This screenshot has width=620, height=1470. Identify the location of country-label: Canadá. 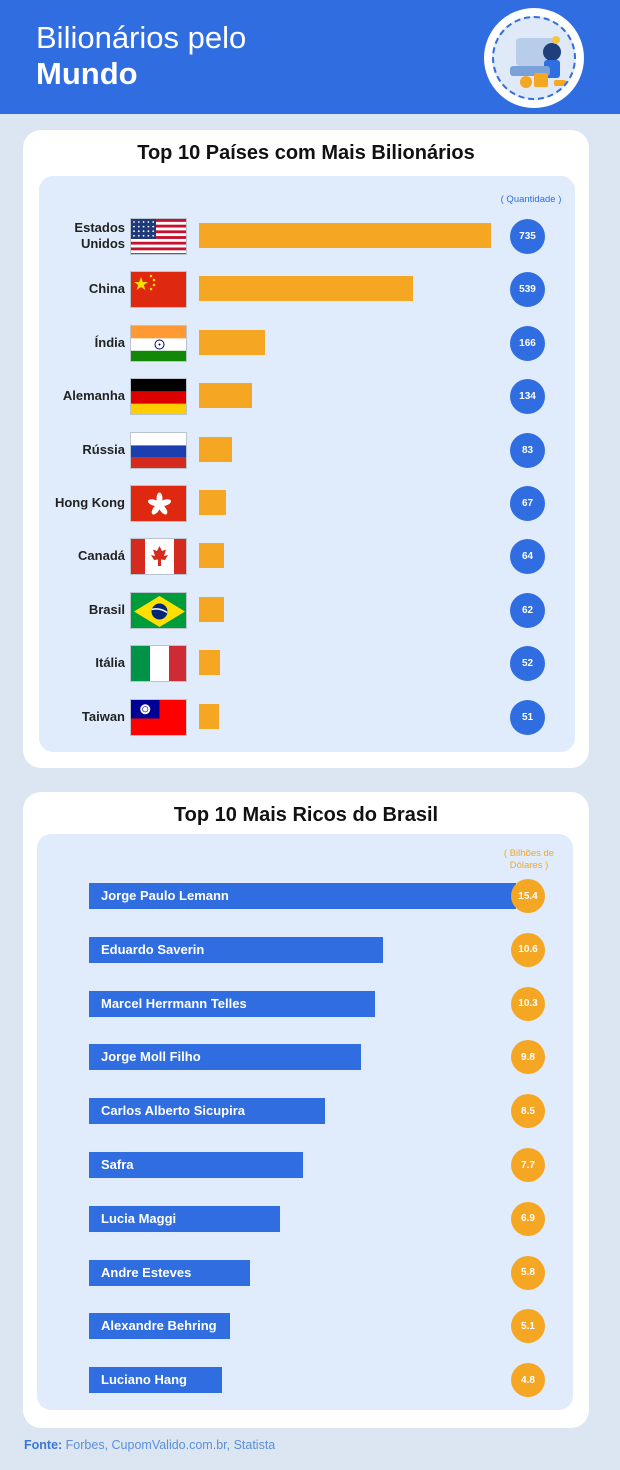
(101, 556).